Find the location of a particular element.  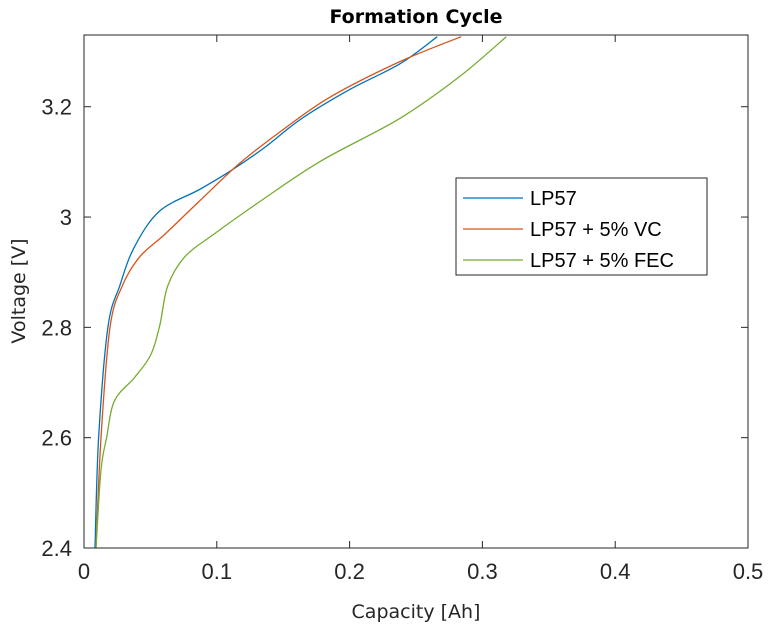

x-tick-label: 0.2 is located at coordinates (349, 571).